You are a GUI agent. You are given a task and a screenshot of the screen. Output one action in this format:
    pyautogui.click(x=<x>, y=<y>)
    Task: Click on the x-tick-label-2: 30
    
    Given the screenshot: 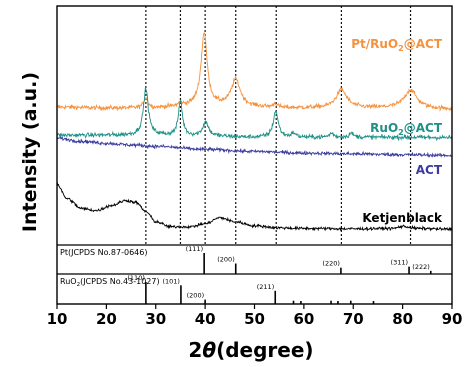 What is the action you would take?
    pyautogui.click(x=155, y=319)
    